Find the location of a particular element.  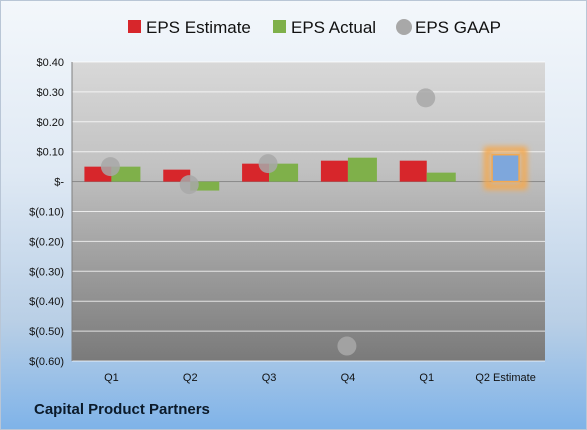

y-tick-label: $- is located at coordinates (59, 183).